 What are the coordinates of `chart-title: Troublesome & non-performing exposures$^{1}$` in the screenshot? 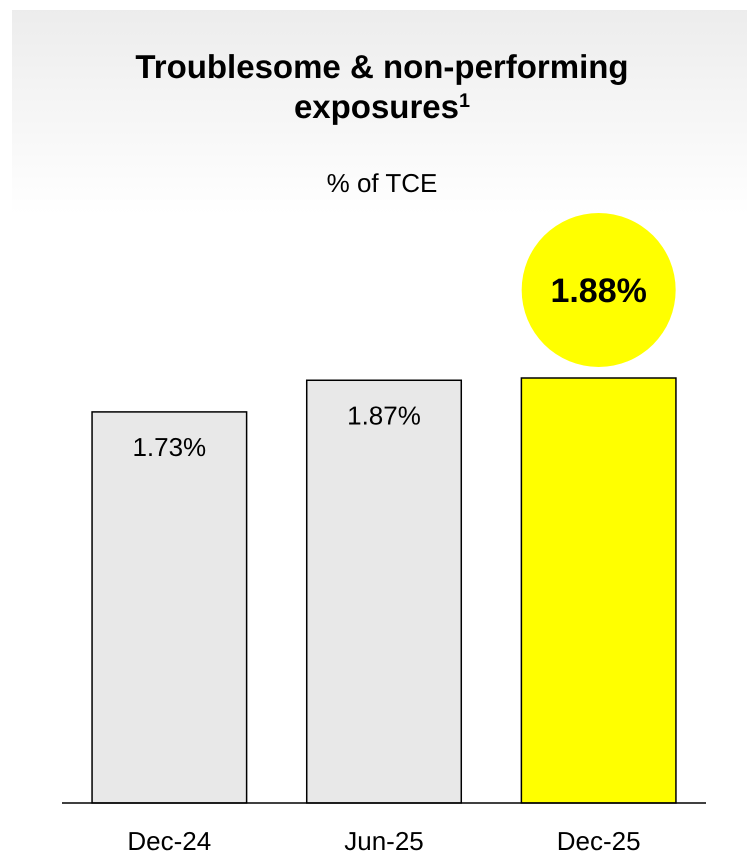 It's located at (382, 86).